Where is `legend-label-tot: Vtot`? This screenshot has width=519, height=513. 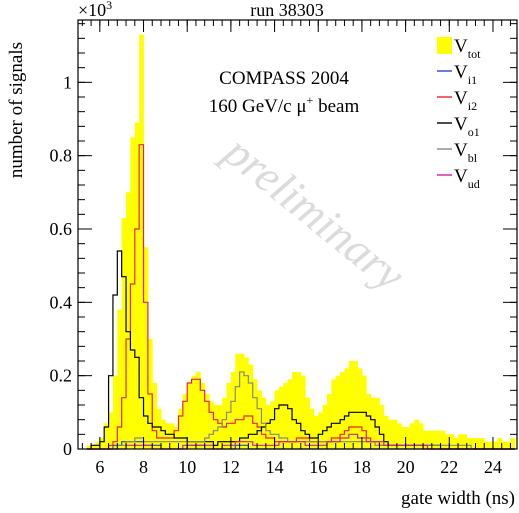 legend-label-tot: Vtot is located at coordinates (467, 48).